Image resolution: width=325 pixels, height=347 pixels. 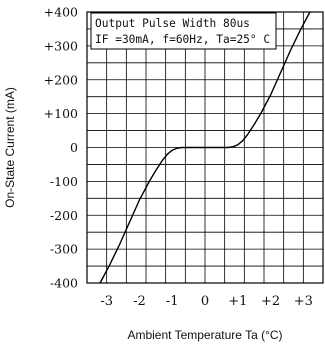 I want to click on x-tick-labels: -3 -2 -1 0 +1 +2 +3, so click(x=206, y=301).